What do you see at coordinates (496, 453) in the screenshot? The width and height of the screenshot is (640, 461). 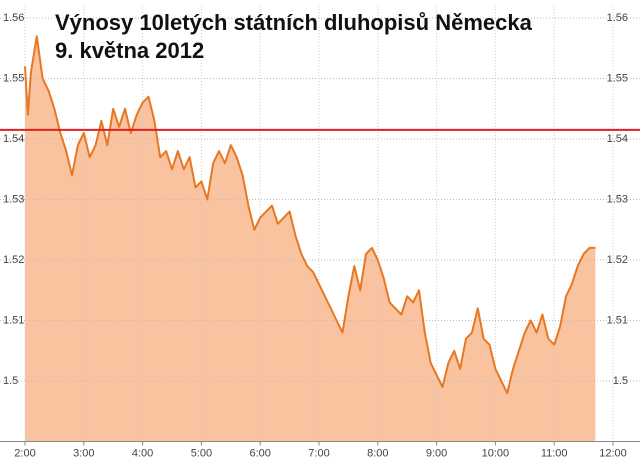 I see `x-tick-label: 10:00` at bounding box center [496, 453].